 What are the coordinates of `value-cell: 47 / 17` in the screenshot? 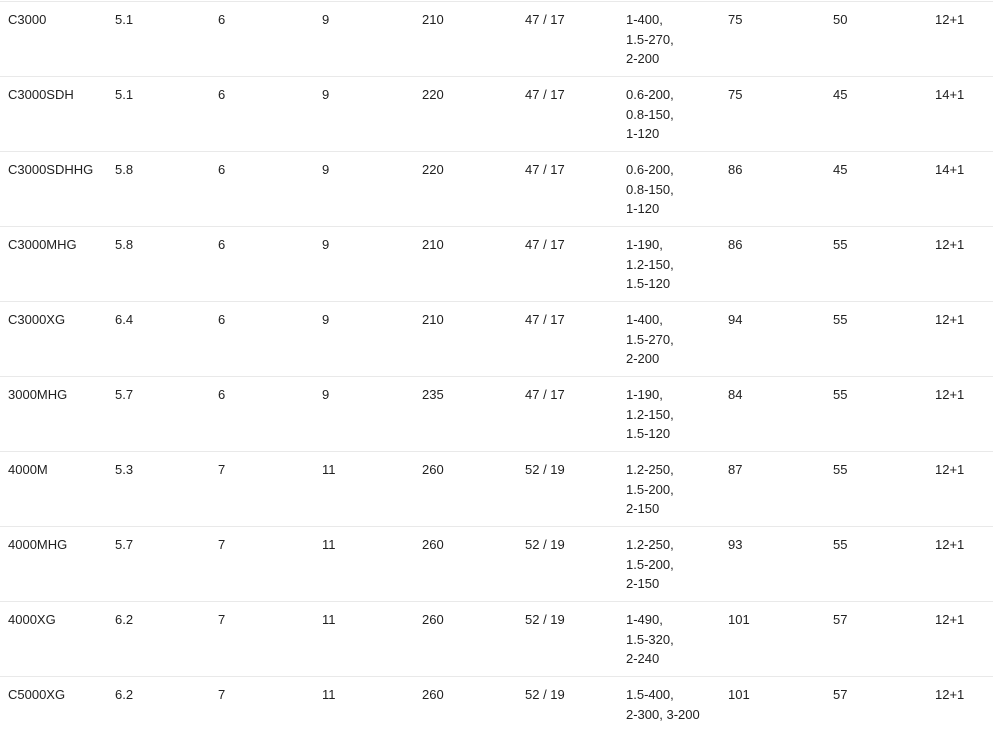 It's located at (567, 339).